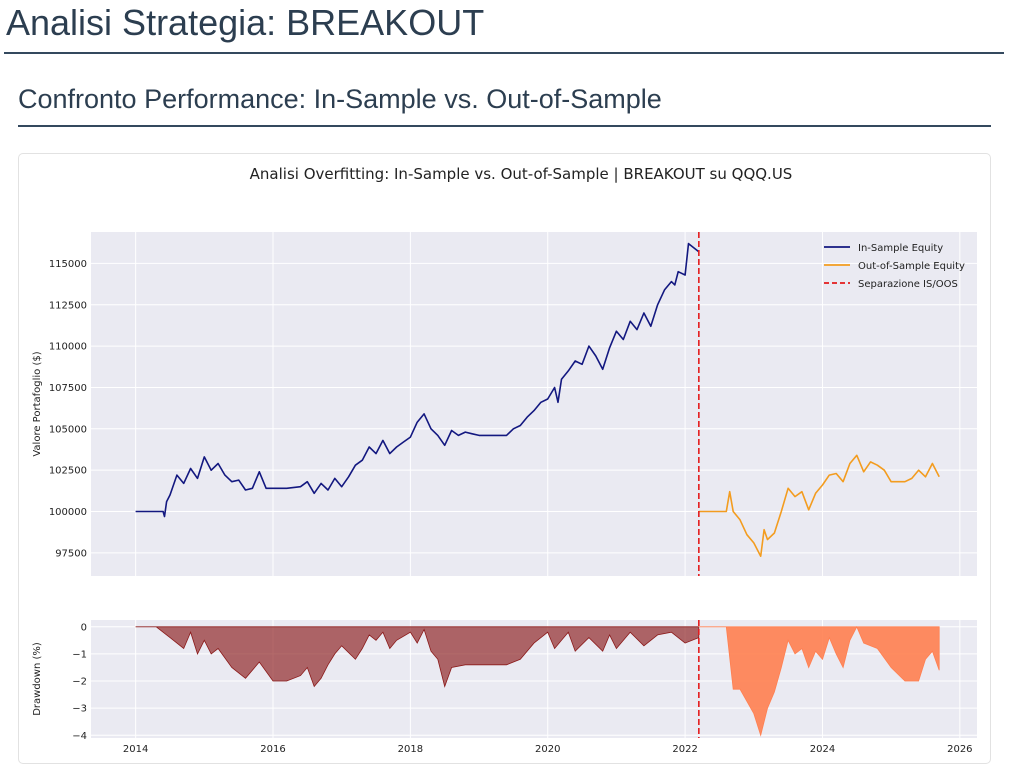 The image size is (1024, 775). Describe the element at coordinates (37, 679) in the screenshot. I see `drawdown-ylabel: Drawdown (%)` at that location.